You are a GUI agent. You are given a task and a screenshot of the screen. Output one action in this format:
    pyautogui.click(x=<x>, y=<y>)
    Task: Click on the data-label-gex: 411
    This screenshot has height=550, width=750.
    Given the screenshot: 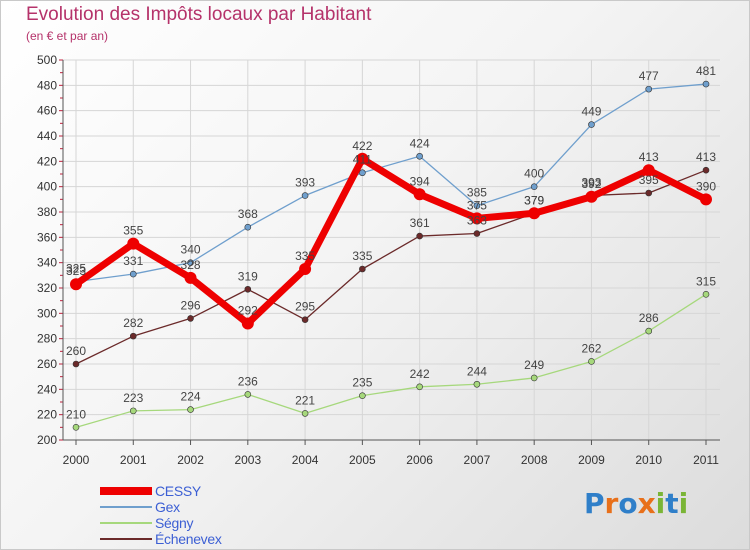 What is the action you would take?
    pyautogui.click(x=362, y=160)
    